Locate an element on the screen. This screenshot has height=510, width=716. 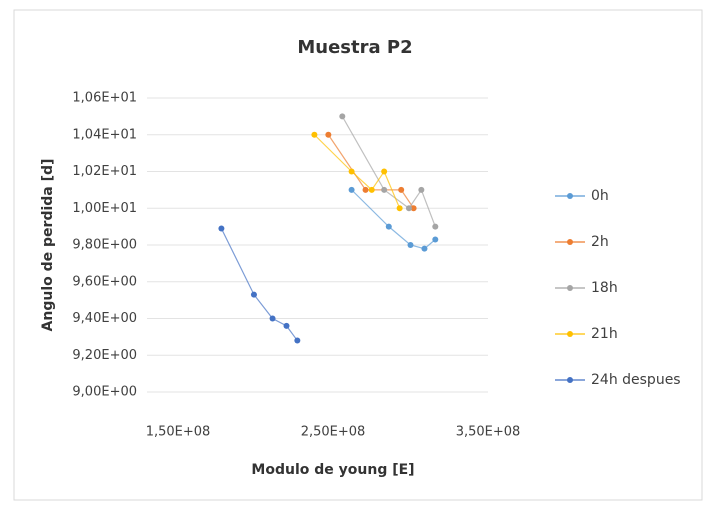
legend-label: 24h despues is located at coordinates (636, 380).